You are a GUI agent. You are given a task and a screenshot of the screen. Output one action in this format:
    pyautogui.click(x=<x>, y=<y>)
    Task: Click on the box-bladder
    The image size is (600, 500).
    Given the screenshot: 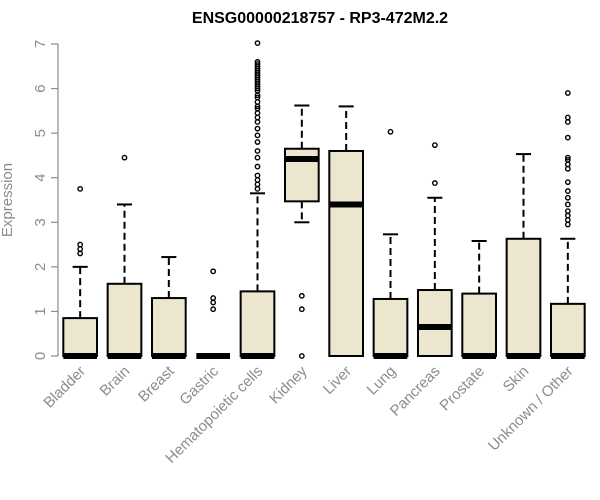 What is the action you would take?
    pyautogui.click(x=80, y=272)
    